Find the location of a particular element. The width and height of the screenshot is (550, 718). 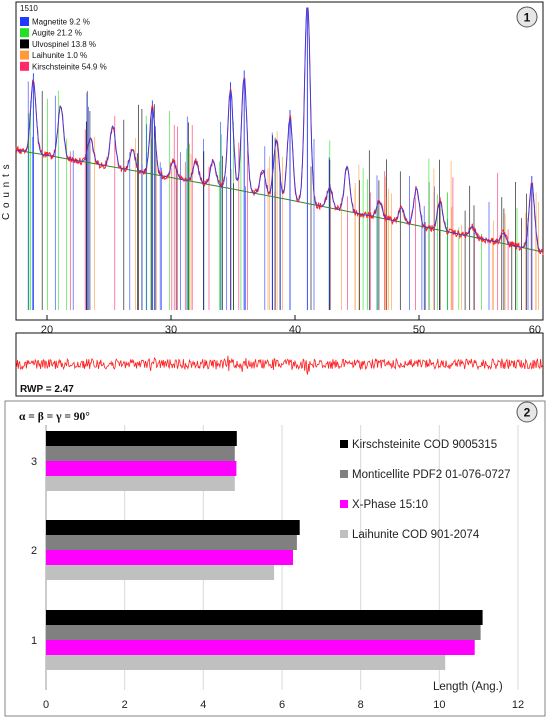

panel-badge-2: 2 is located at coordinates (527, 412).